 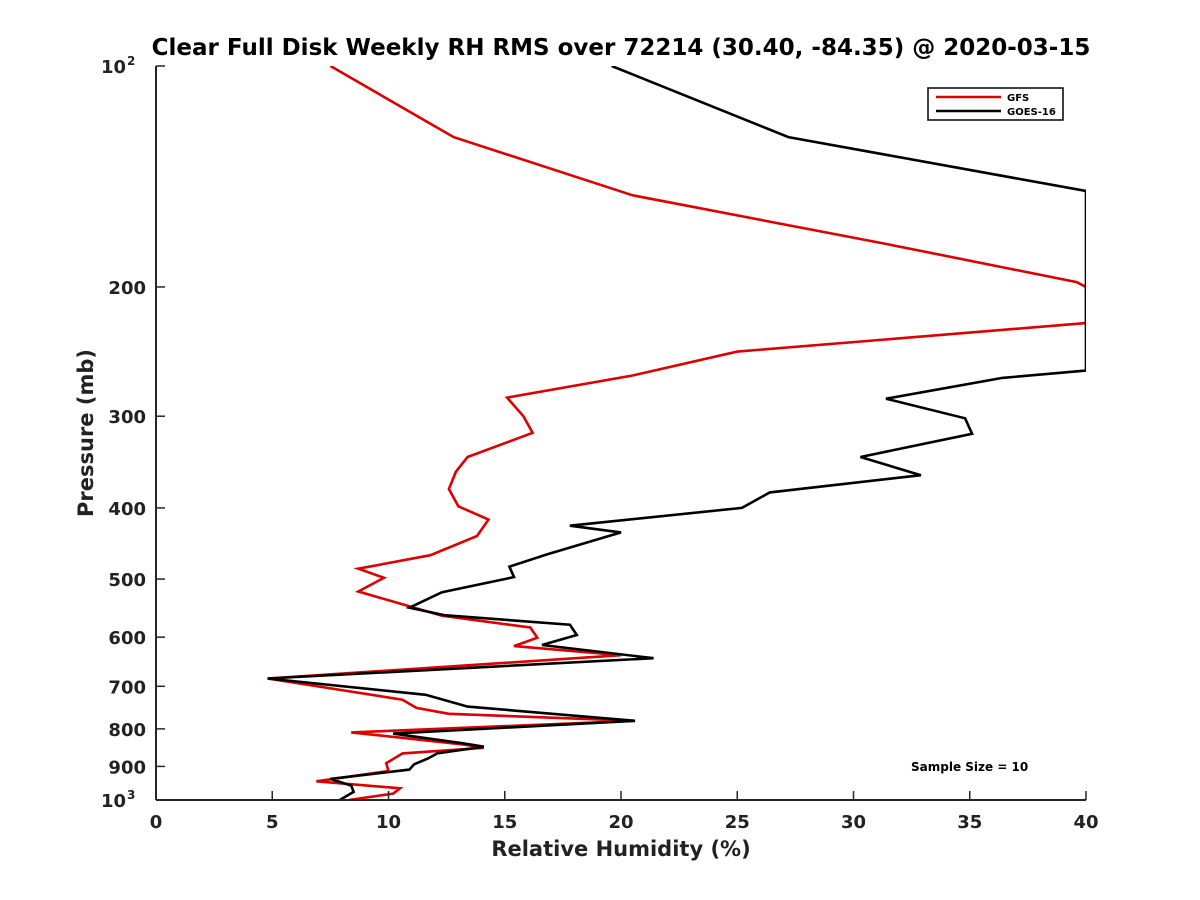 What do you see at coordinates (1085, 822) in the screenshot?
I see `x-tick-label: 40` at bounding box center [1085, 822].